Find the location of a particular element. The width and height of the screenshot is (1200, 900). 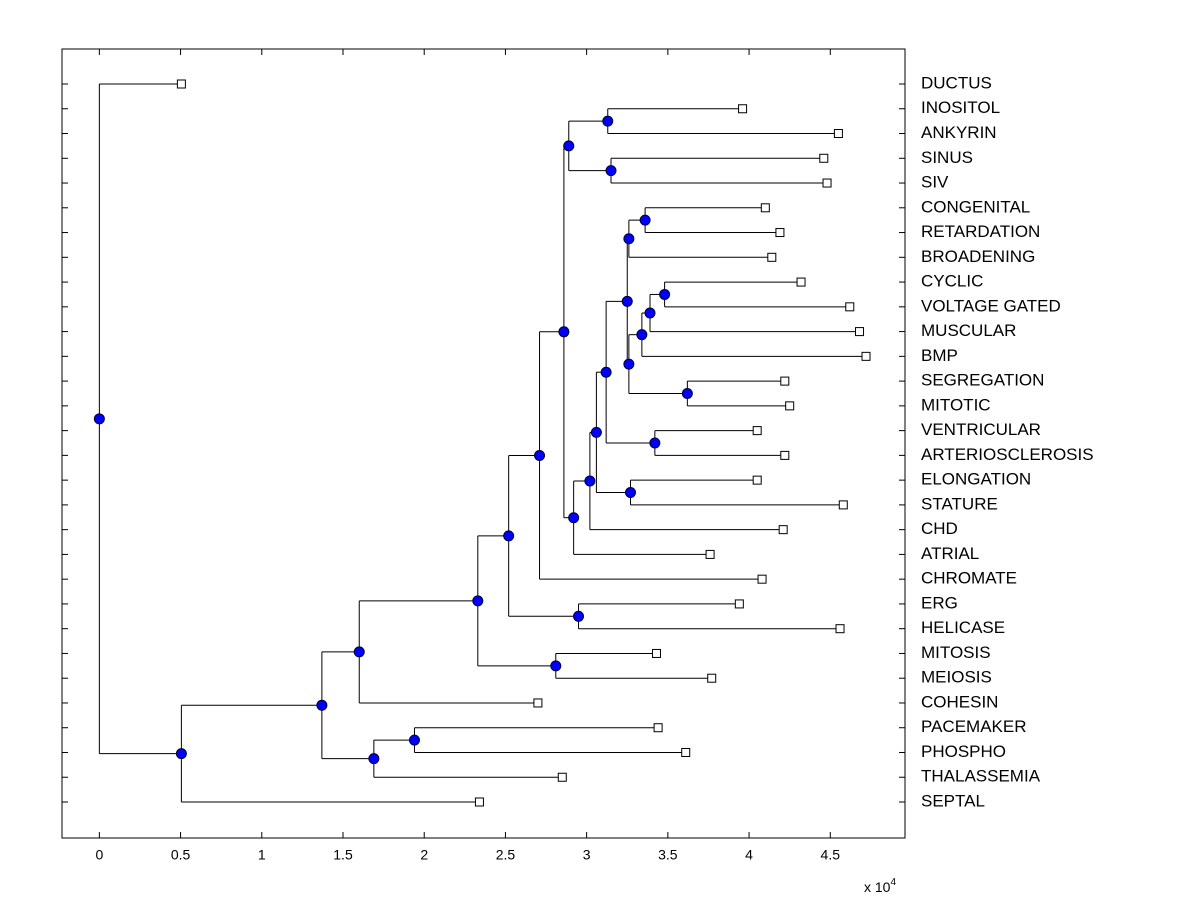

leaf-label: MITOTIC is located at coordinates (956, 404).